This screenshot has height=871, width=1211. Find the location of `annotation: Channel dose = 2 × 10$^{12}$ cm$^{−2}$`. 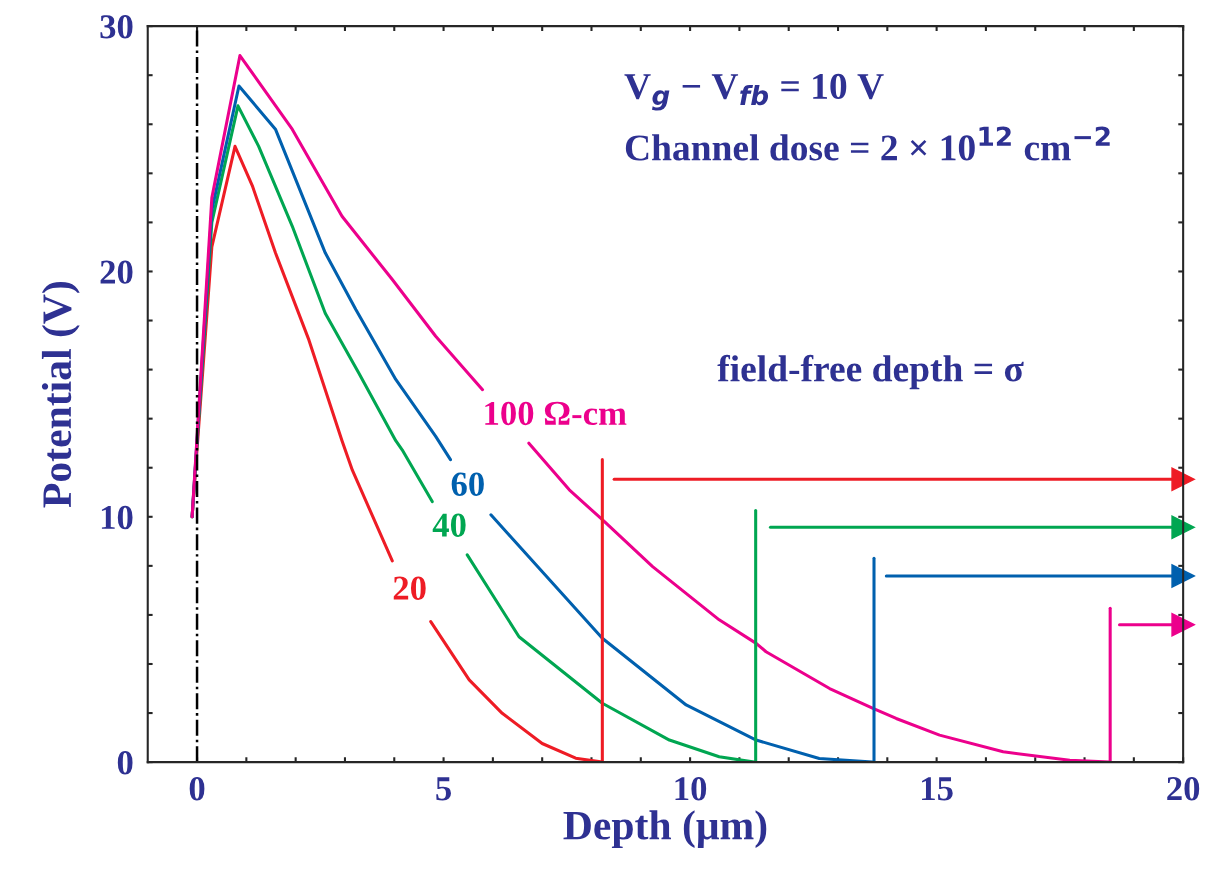

annotation: Channel dose = 2 × 10$^{12}$ cm$^{−2}$ is located at coordinates (867, 143).